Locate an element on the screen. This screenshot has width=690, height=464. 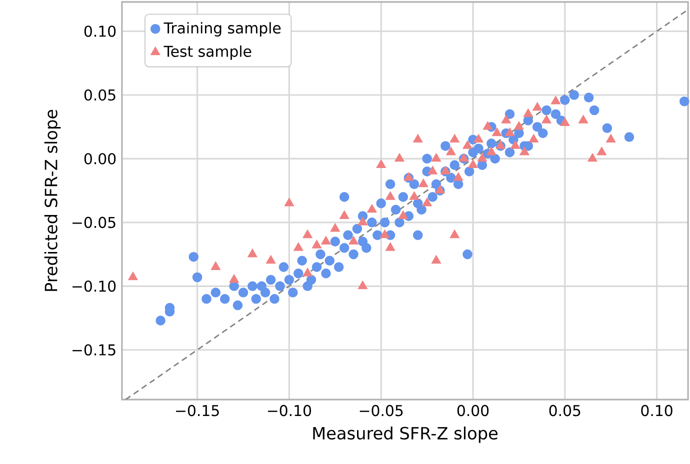
y-tick-label: −0.15 is located at coordinates (94, 350).